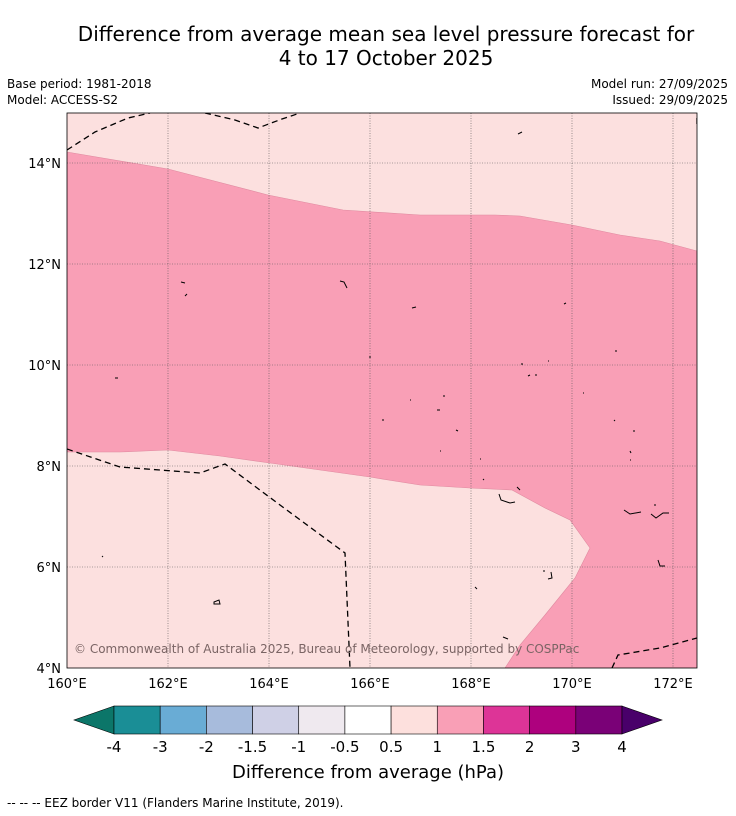  I want to click on colorbar-tick-label: -4, so click(114, 747).